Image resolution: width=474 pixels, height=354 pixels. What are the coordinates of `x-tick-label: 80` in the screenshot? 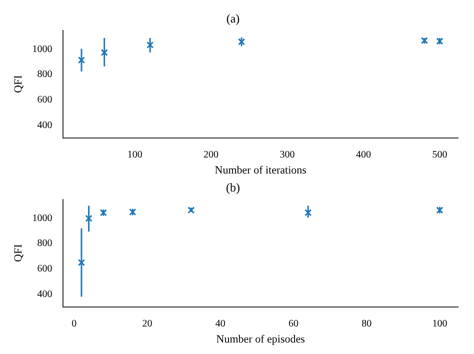 It's located at (367, 324).